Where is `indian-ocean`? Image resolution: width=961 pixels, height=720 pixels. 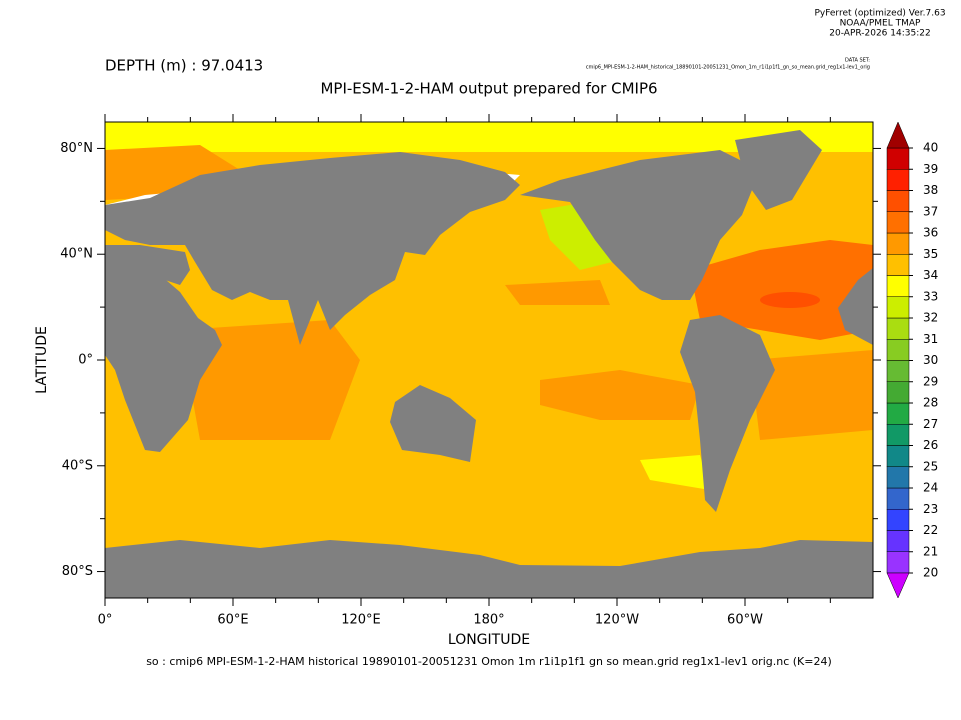
indian-ocean is located at coordinates (270, 380).